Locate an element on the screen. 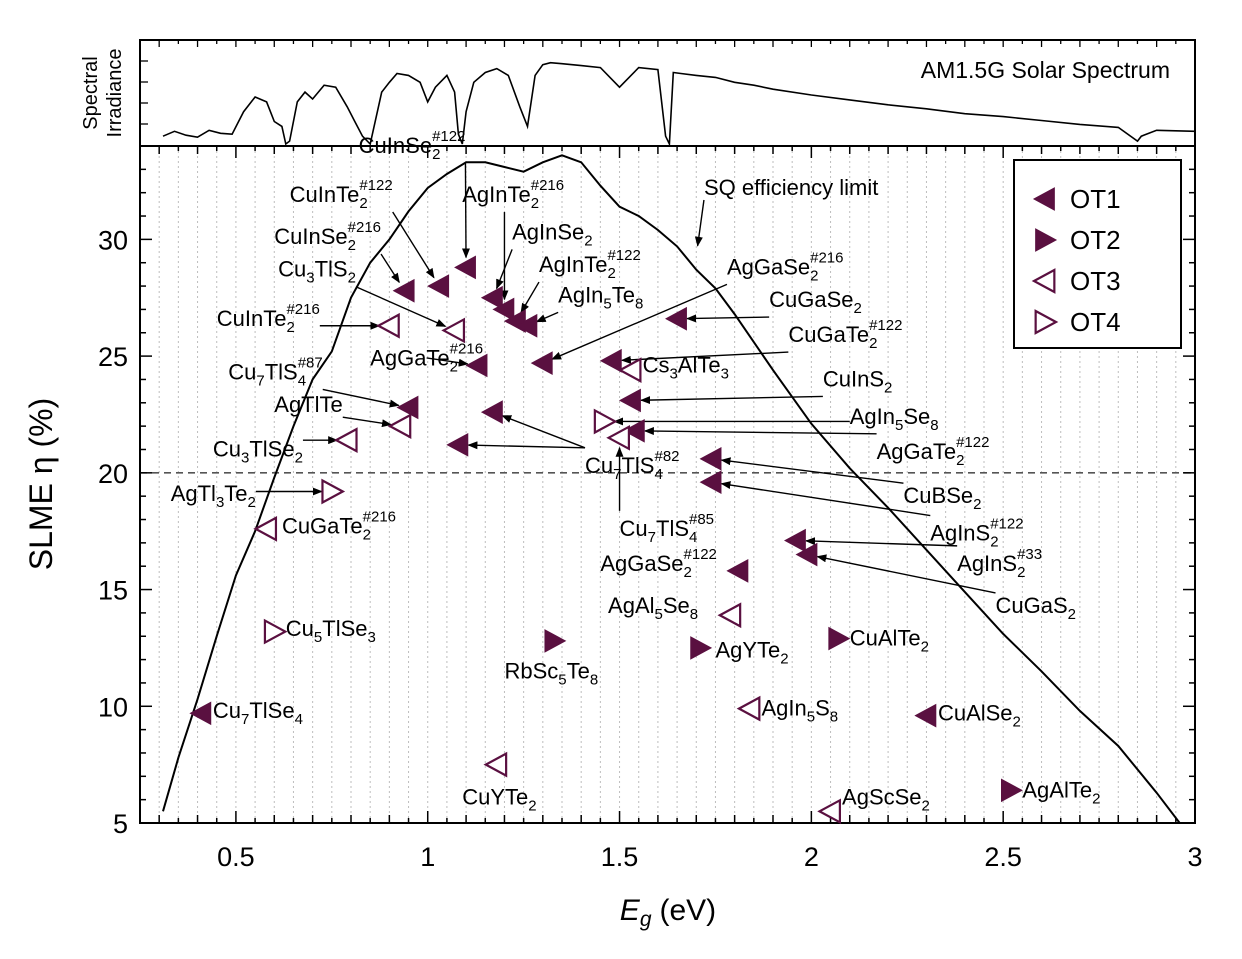 The image size is (1242, 959). label-main: CuBSe is located at coordinates (938, 495).